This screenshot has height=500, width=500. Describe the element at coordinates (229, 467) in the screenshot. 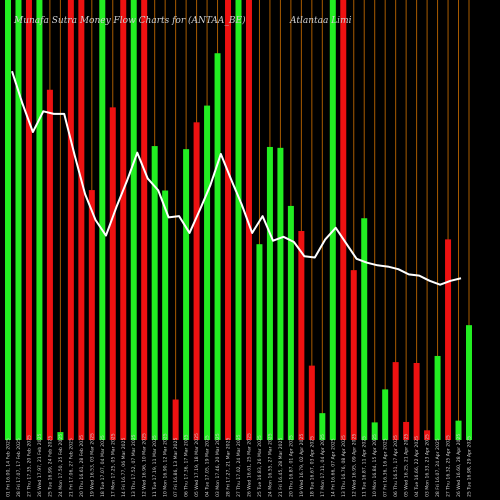

I see `x-tick-label: 28 Fri 17.27, 21 Mar 2025` at that location.